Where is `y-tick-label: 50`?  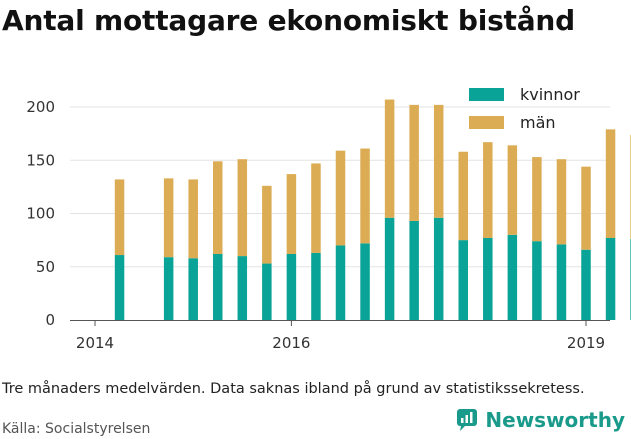 y-tick-label: 50 is located at coordinates (45, 267).